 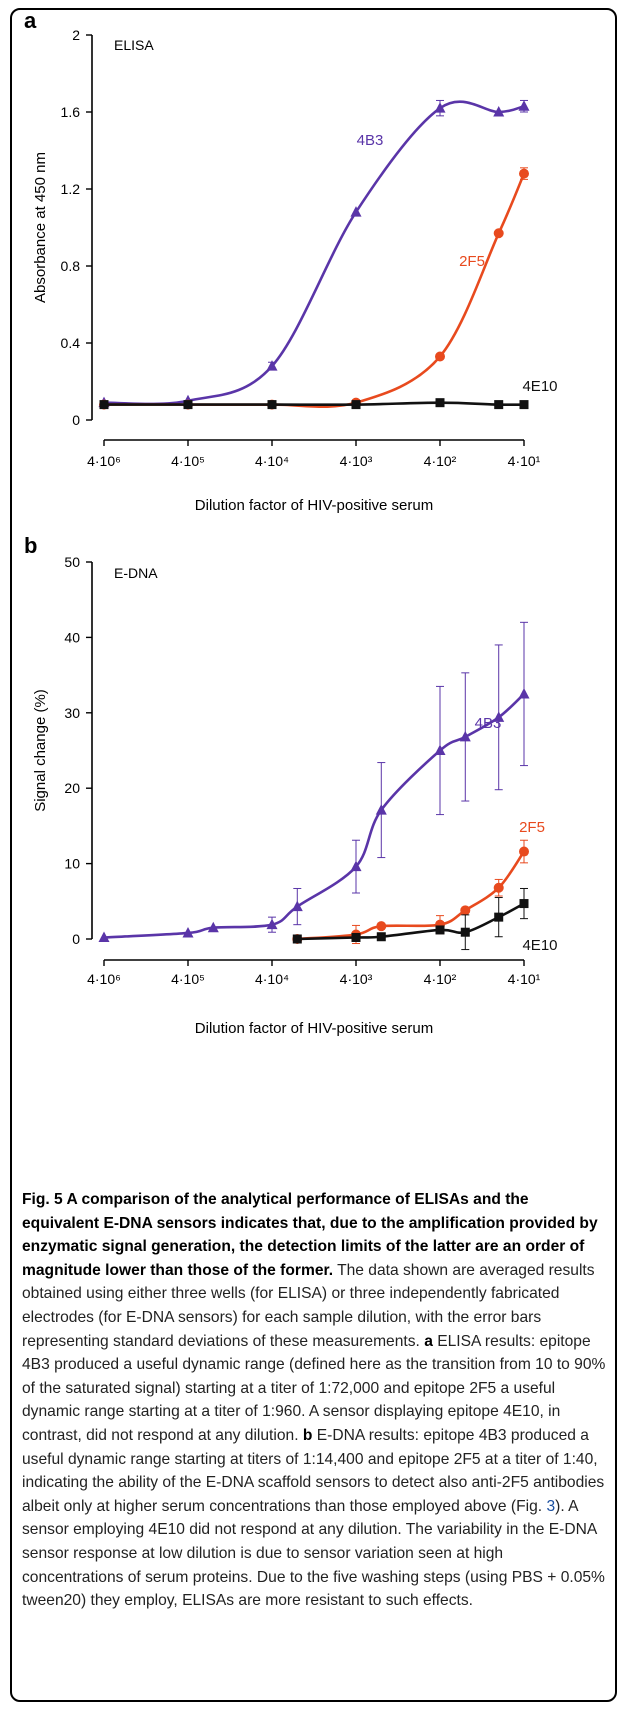 I want to click on y-tick-label: 0.8, so click(x=71, y=266).